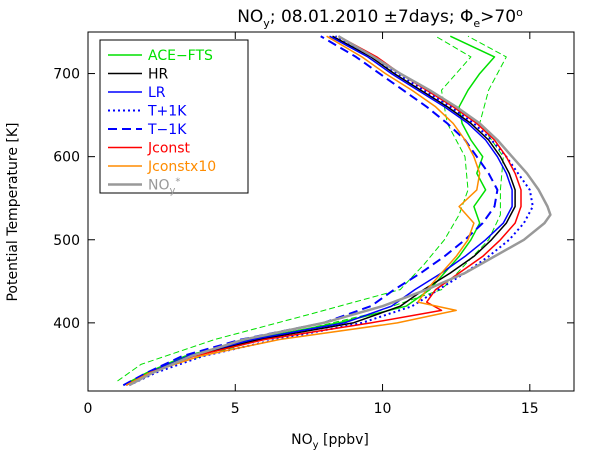 The width and height of the screenshot is (600, 455). What do you see at coordinates (266, 23) in the screenshot?
I see `title-sub: y` at bounding box center [266, 23].